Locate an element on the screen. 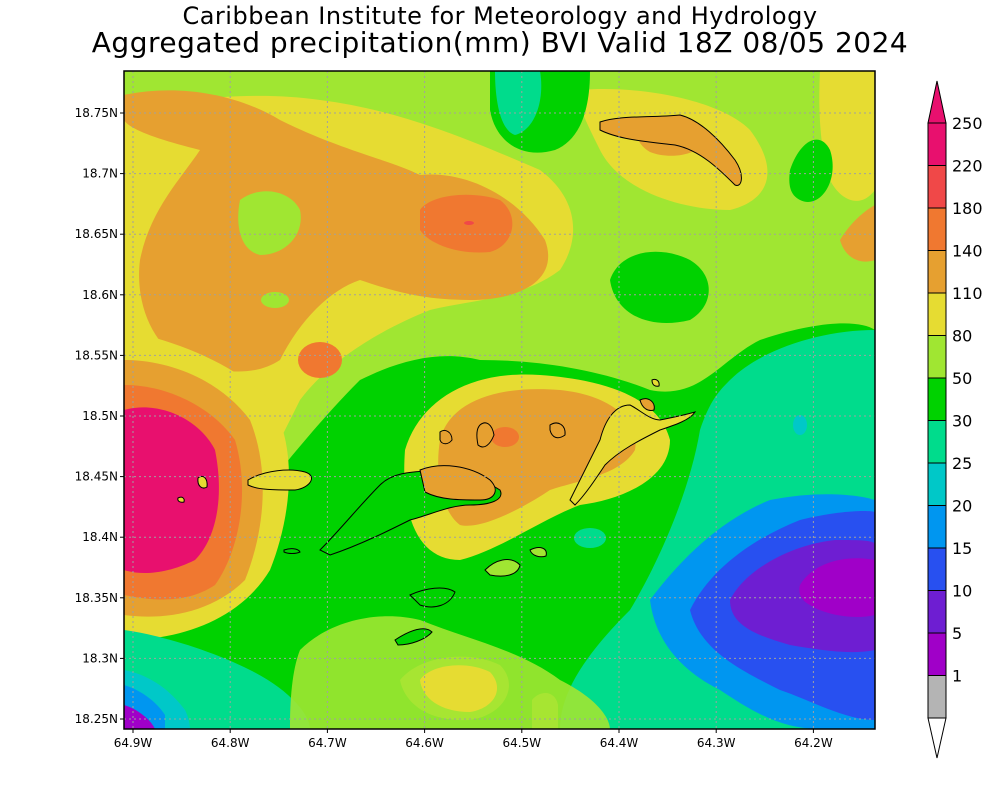 This screenshot has width=1000, height=800. latitude-tick-label: 18.75N is located at coordinates (96, 113).